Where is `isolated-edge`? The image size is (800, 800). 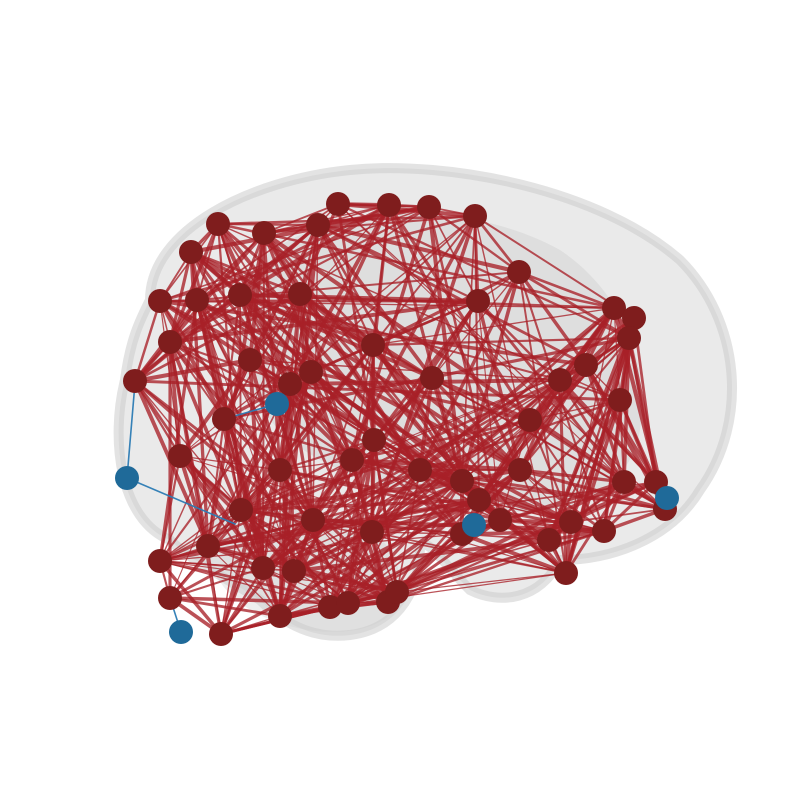
isolated-edge is located at coordinates (181, 501).